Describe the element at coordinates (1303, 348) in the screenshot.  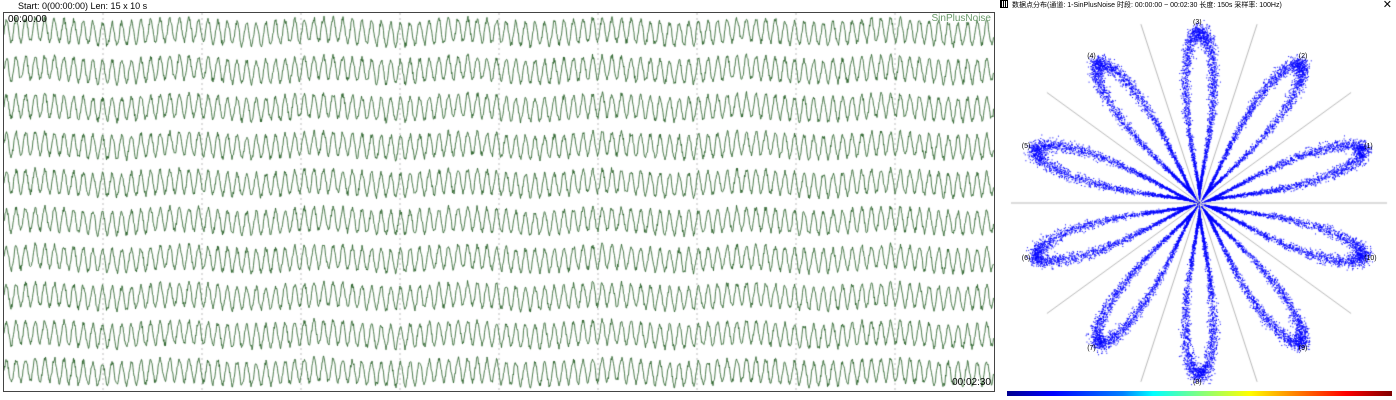
I see `sector-label-9: (9)` at that location.